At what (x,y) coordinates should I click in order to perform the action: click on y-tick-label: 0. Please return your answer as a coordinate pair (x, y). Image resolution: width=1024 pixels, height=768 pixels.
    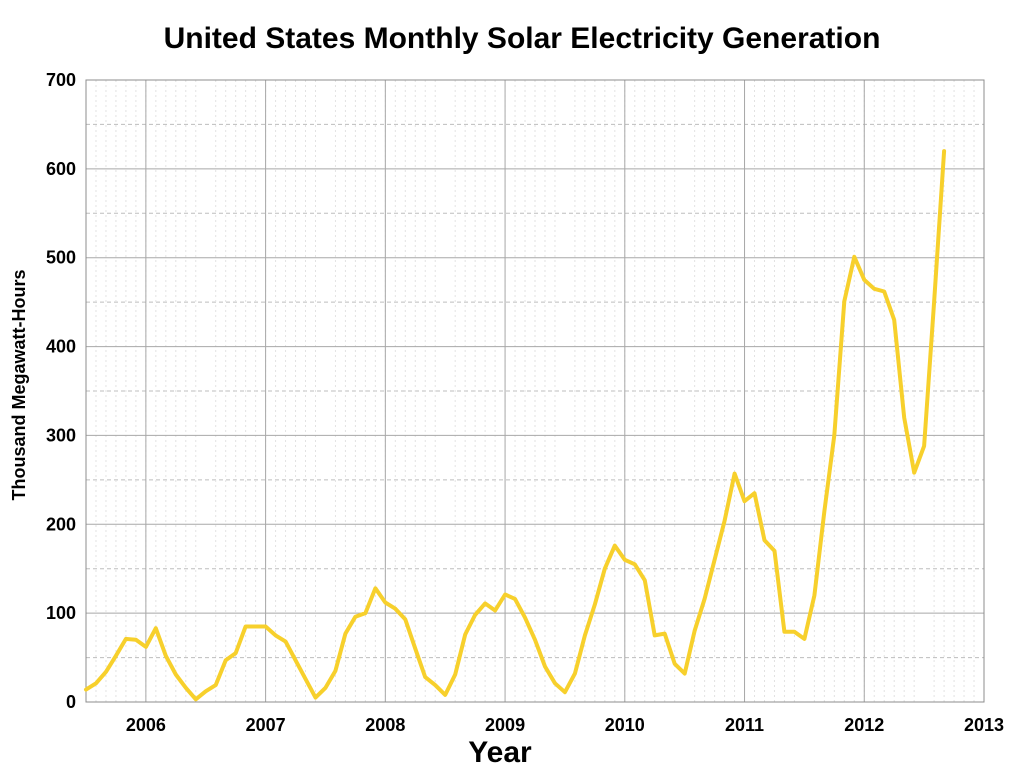
    Looking at the image, I should click on (71, 702).